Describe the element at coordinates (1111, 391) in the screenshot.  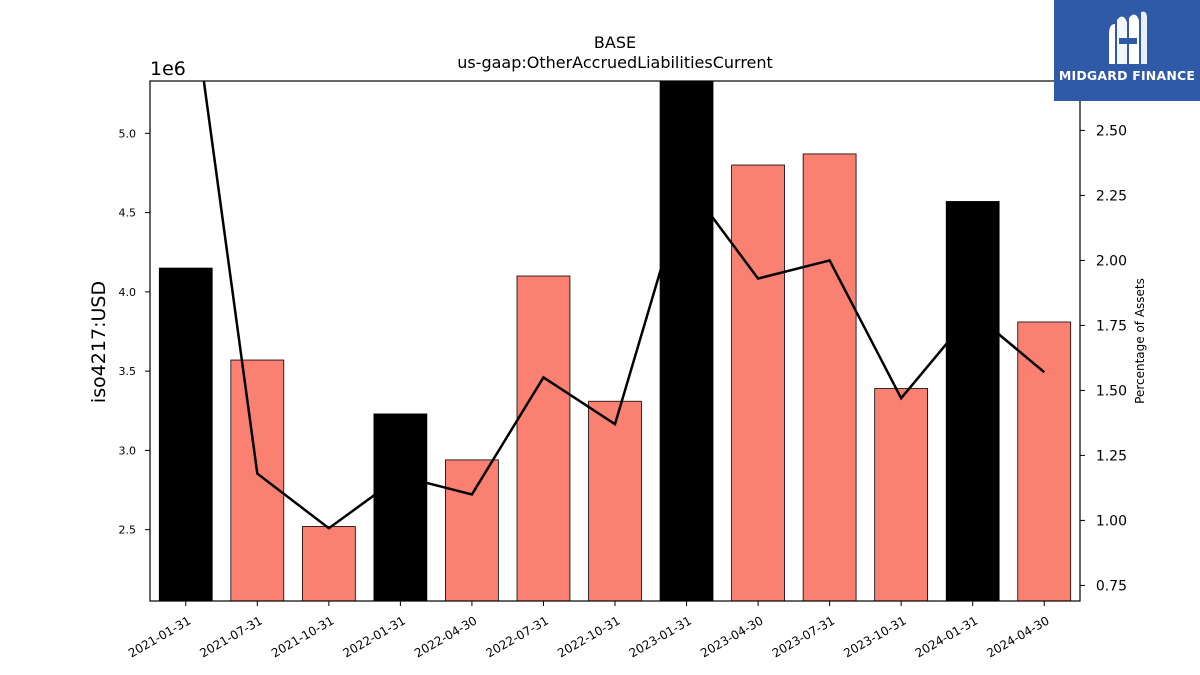
I see `y2-tick-label: 1.50` at that location.